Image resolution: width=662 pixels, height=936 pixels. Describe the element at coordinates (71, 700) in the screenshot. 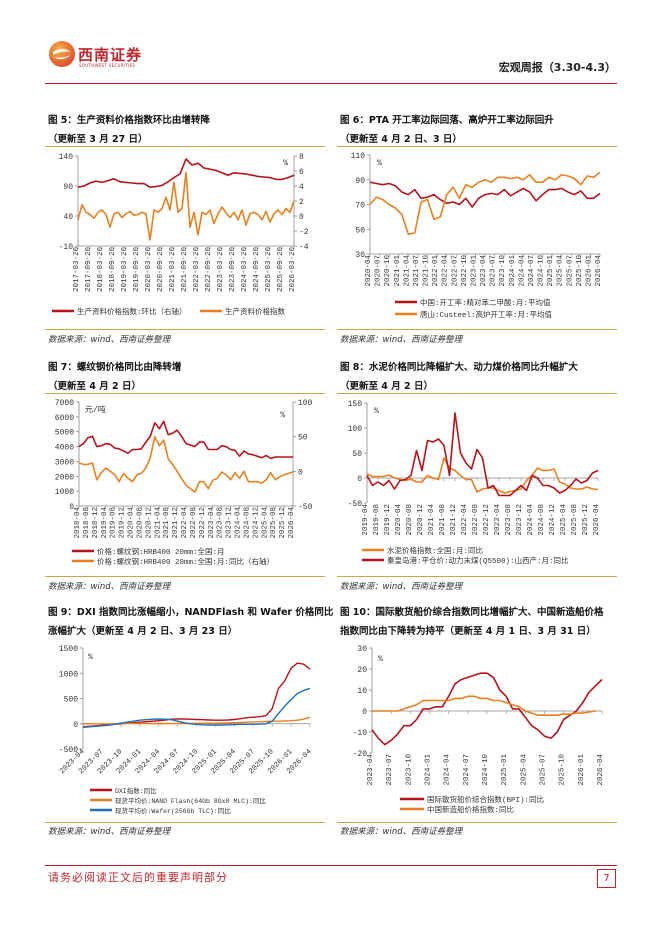

I see `y-tick-label: 500` at that location.